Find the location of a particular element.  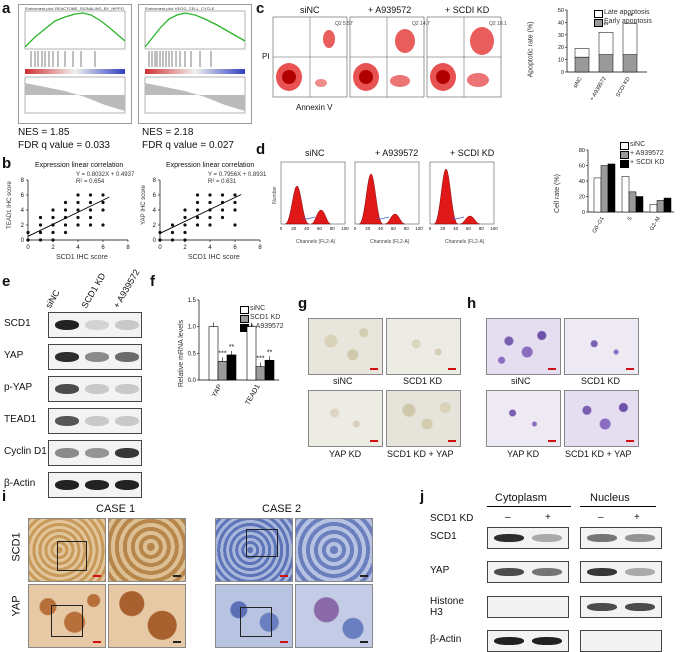

fdr-value-2: FDR q value = 0.027 is located at coordinates (188, 145).